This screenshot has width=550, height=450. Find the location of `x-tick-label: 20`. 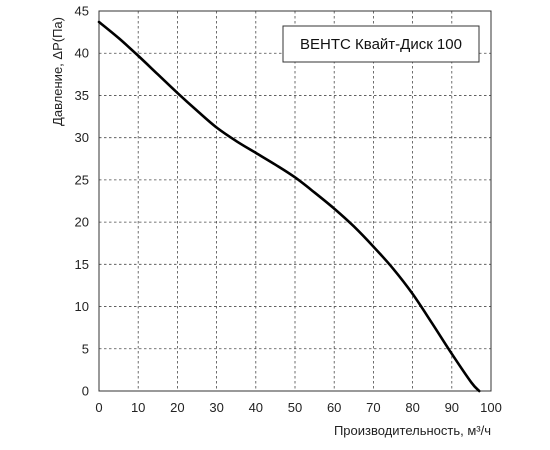

x-tick-label: 20 is located at coordinates (177, 407).